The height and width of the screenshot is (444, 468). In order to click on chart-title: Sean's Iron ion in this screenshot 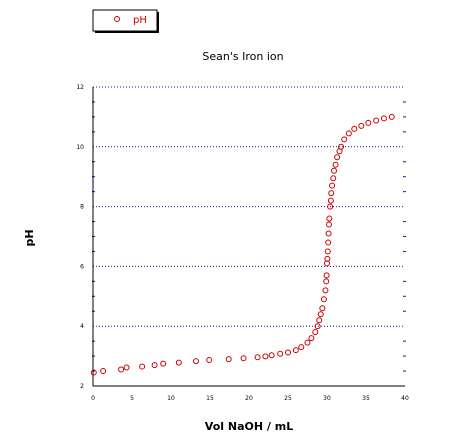, I will do `click(242, 56)`.